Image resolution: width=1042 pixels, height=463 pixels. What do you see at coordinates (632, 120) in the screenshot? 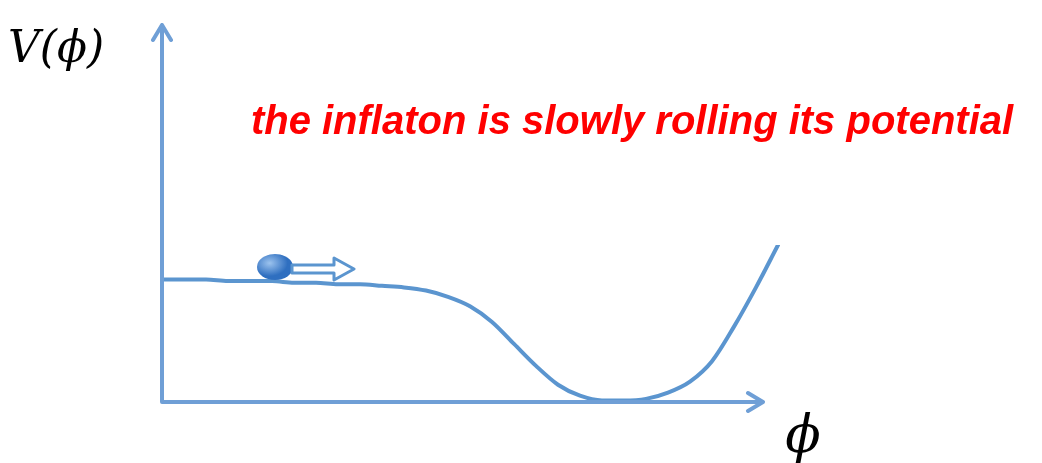
I see `chart-title: the inflaton is slowly rolling its potential` at bounding box center [632, 120].